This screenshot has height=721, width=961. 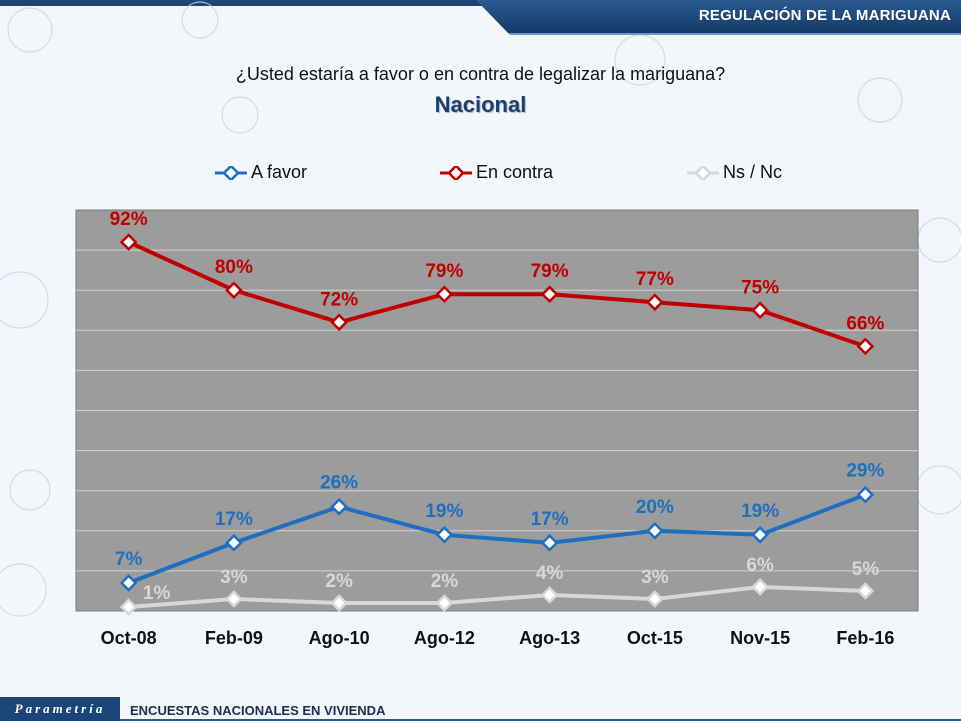 I want to click on data-label-a-favor: 7%, so click(x=129, y=559).